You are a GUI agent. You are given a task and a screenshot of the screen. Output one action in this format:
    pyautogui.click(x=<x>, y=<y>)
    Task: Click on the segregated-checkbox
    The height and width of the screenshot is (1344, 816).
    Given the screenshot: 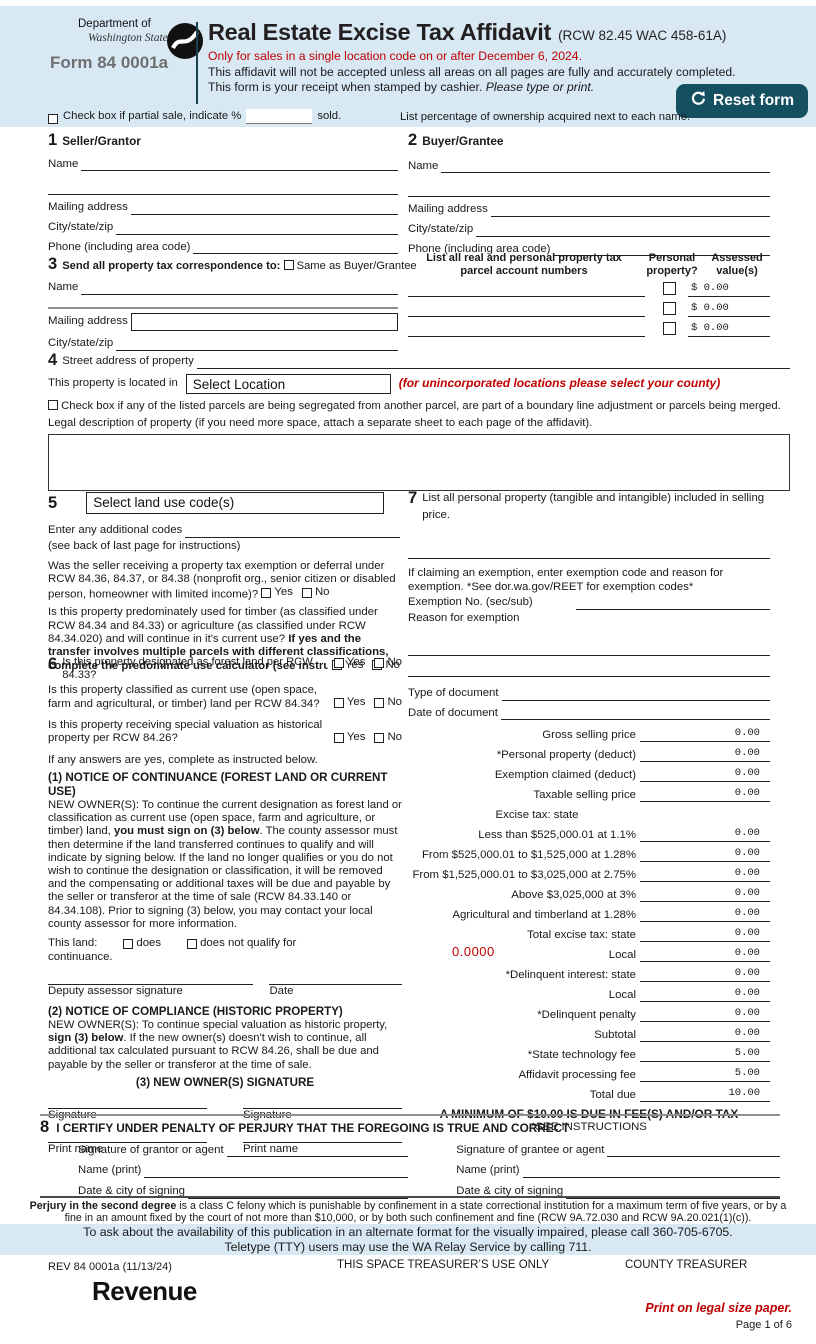 What is the action you would take?
    pyautogui.click(x=53, y=404)
    